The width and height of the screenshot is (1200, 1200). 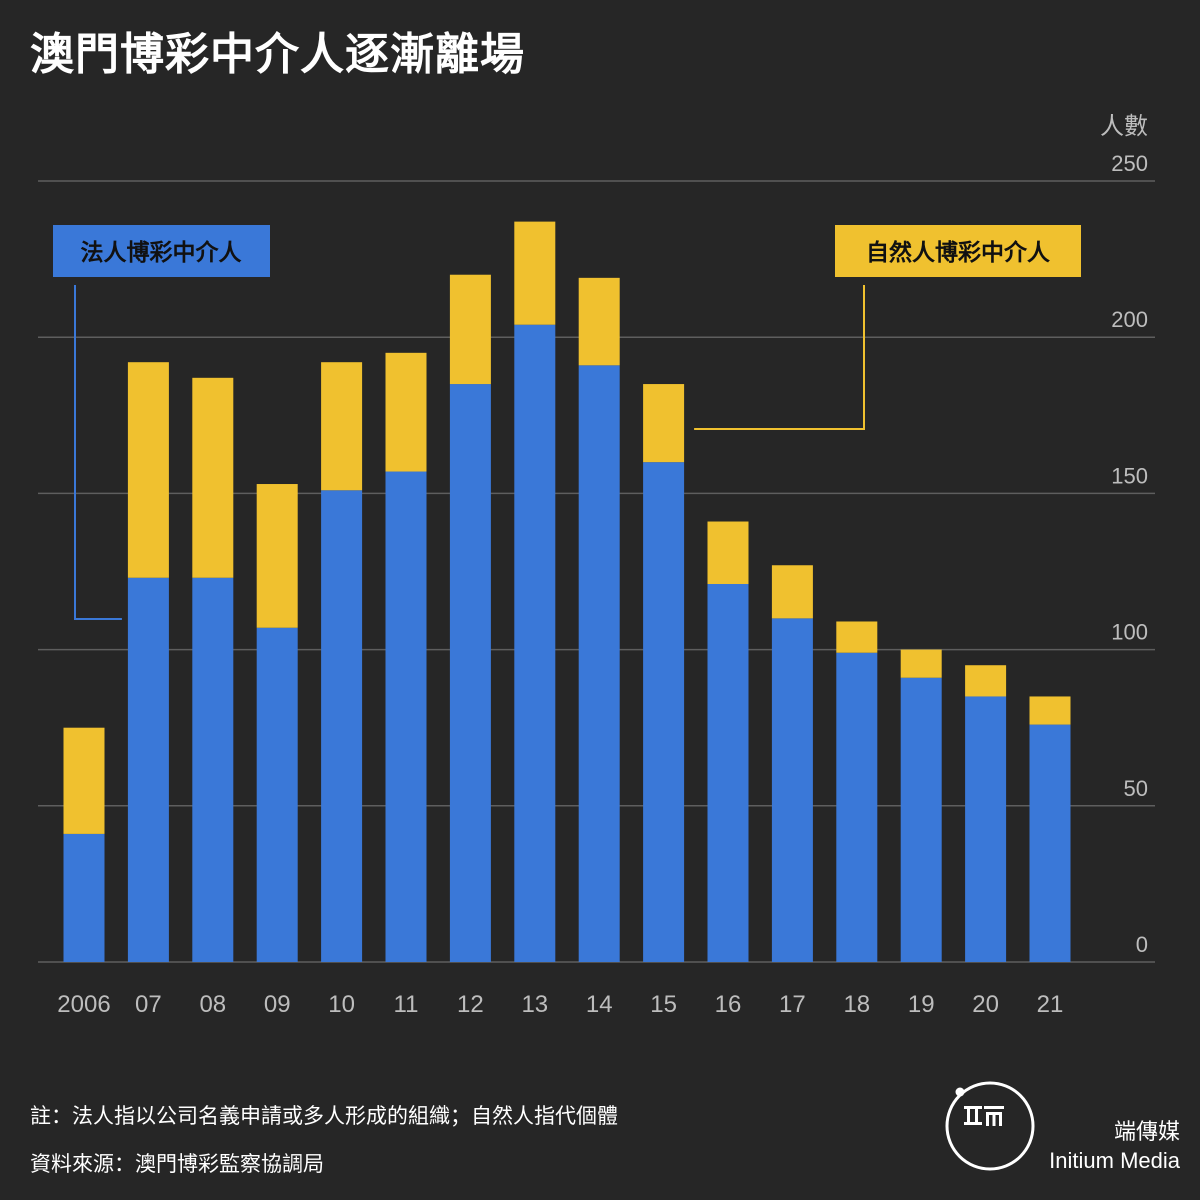 I want to click on footnote: 註：法人指以公司名義申請或多人形成的組織；自然人指代個體, so click(x=324, y=1116).